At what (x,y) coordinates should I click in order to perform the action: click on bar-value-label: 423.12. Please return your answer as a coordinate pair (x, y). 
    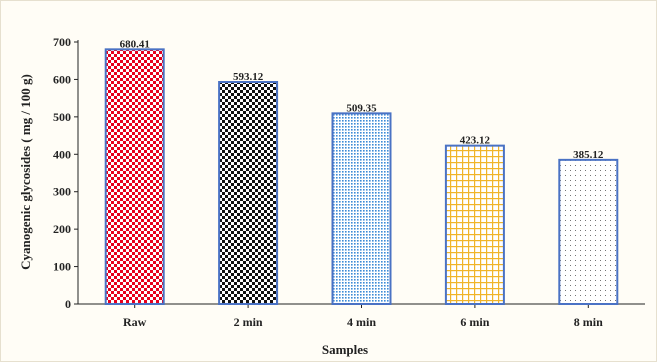
    Looking at the image, I should click on (475, 141).